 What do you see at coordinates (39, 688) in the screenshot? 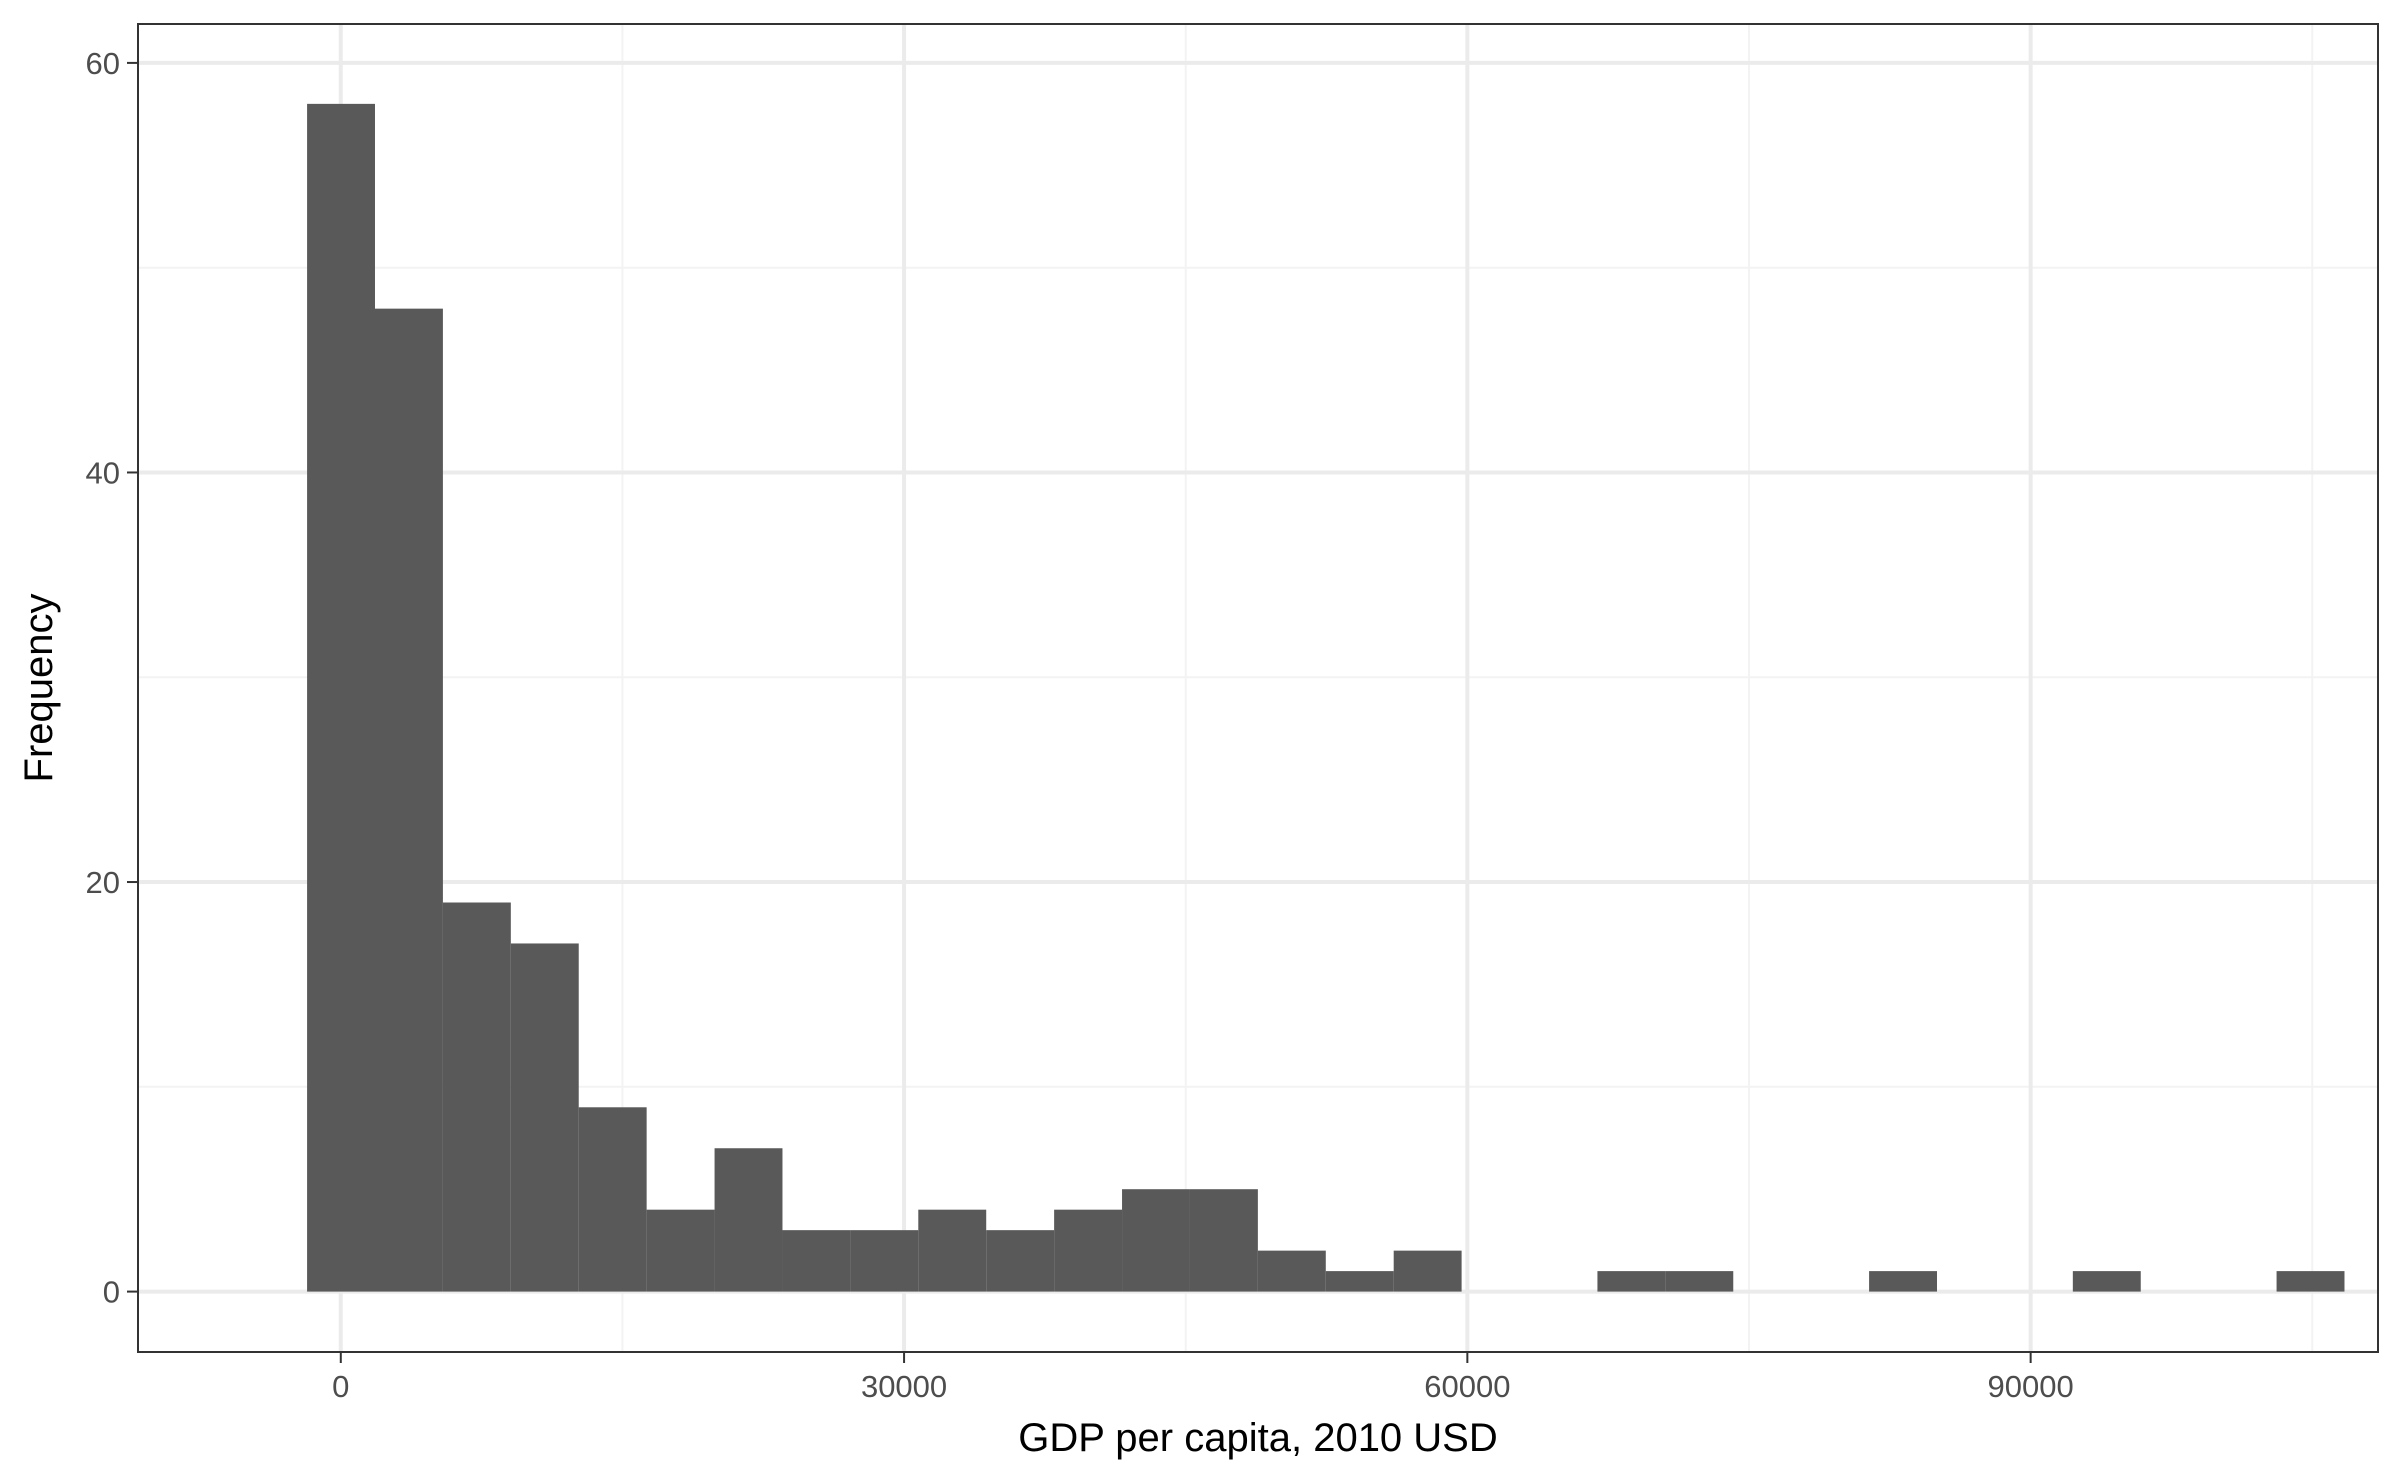
I see `y-axis-title: Frequency` at bounding box center [39, 688].